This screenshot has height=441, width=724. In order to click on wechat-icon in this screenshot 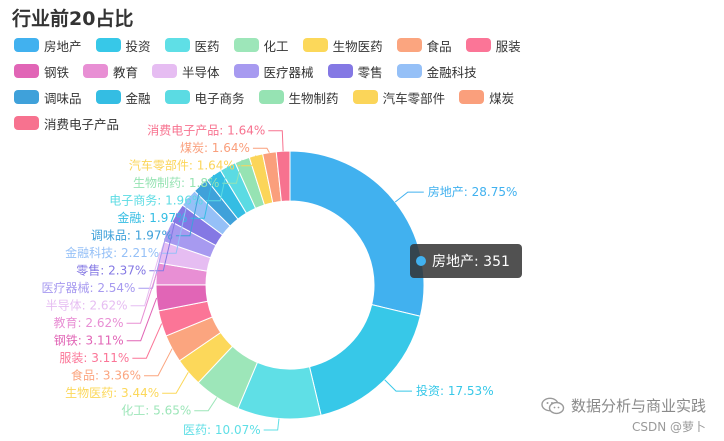, I will do `click(553, 405)`.